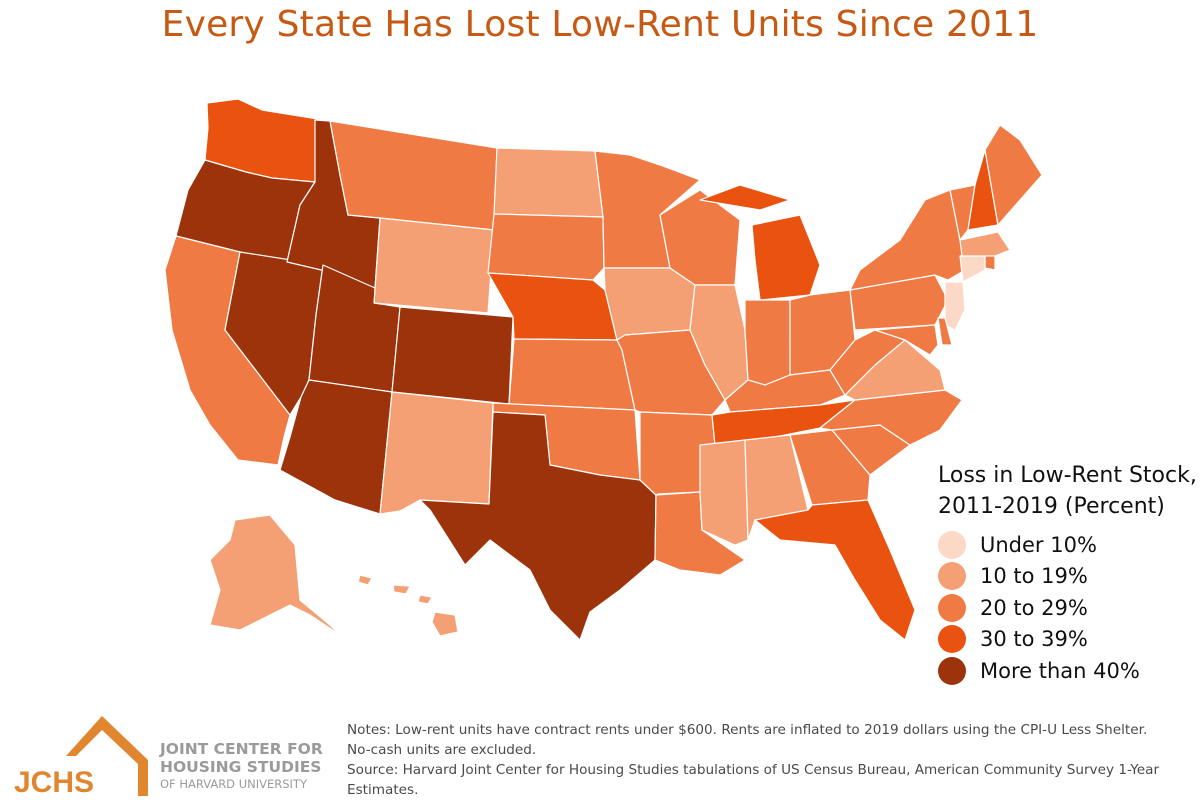  What do you see at coordinates (383, 790) in the screenshot?
I see `source-line2: Estimates.` at bounding box center [383, 790].